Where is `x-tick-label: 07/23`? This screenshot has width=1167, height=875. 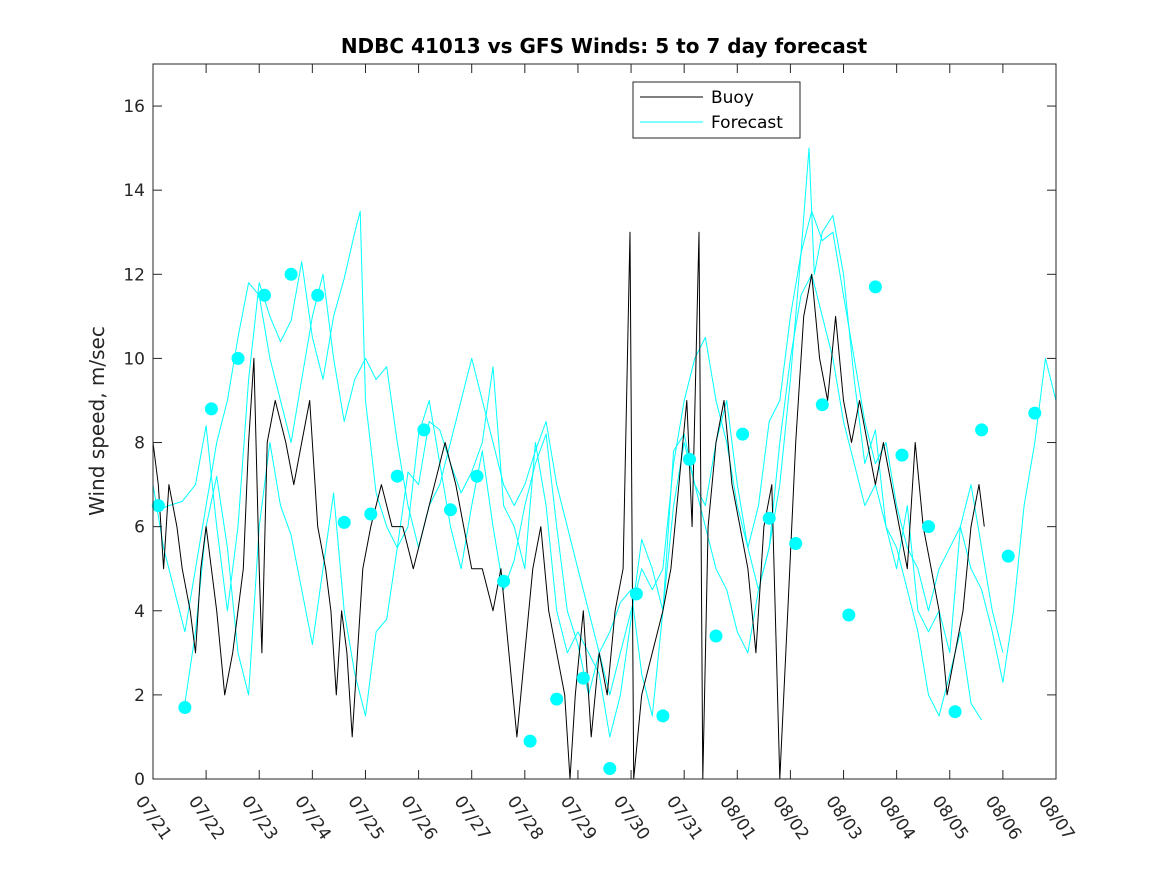 x-tick-label: 07/23 is located at coordinates (259, 818).